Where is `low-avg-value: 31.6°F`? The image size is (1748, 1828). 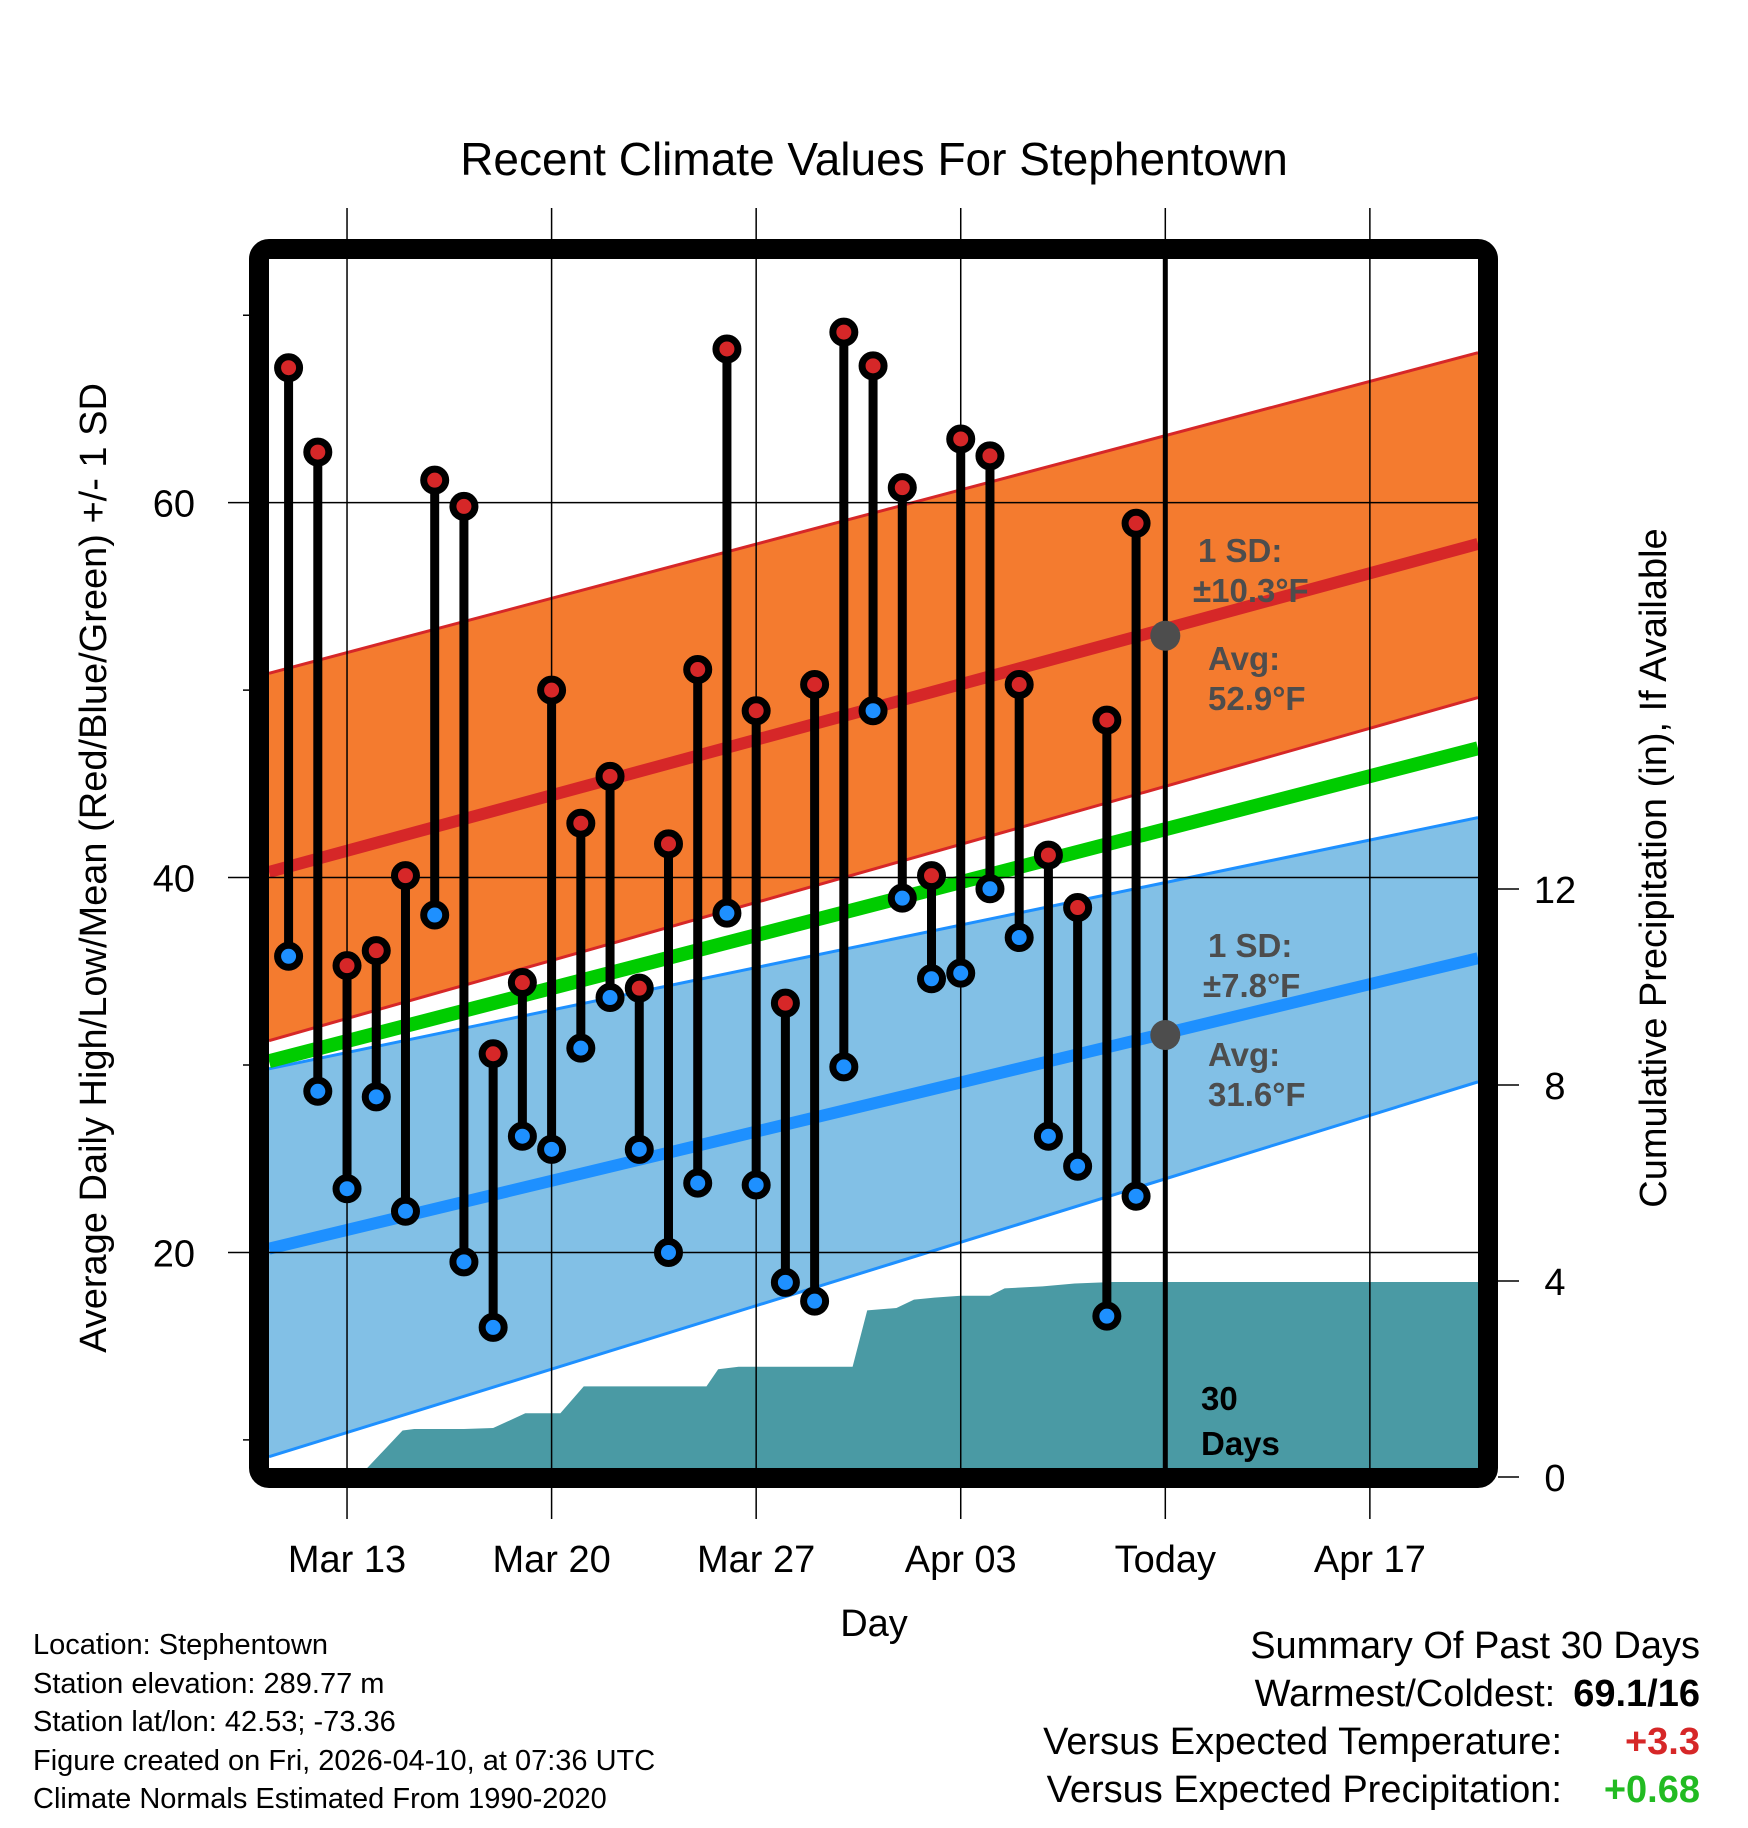
low-avg-value: 31.6°F is located at coordinates (1257, 1094).